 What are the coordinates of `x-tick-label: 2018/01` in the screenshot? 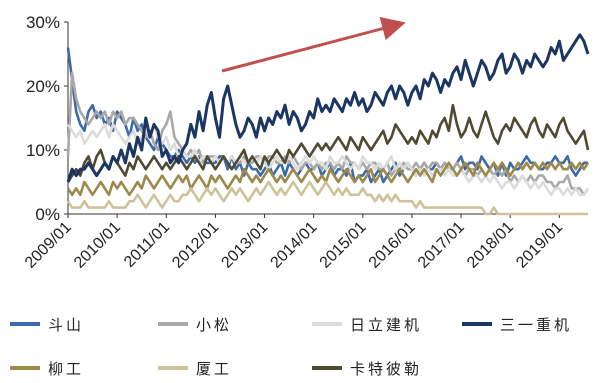 It's located at (490, 245).